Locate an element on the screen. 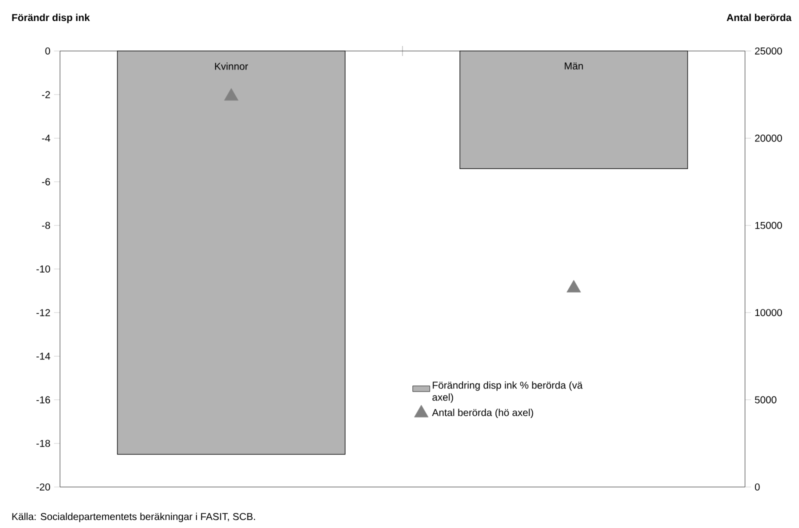  y-tick-label: -12 is located at coordinates (43, 312).